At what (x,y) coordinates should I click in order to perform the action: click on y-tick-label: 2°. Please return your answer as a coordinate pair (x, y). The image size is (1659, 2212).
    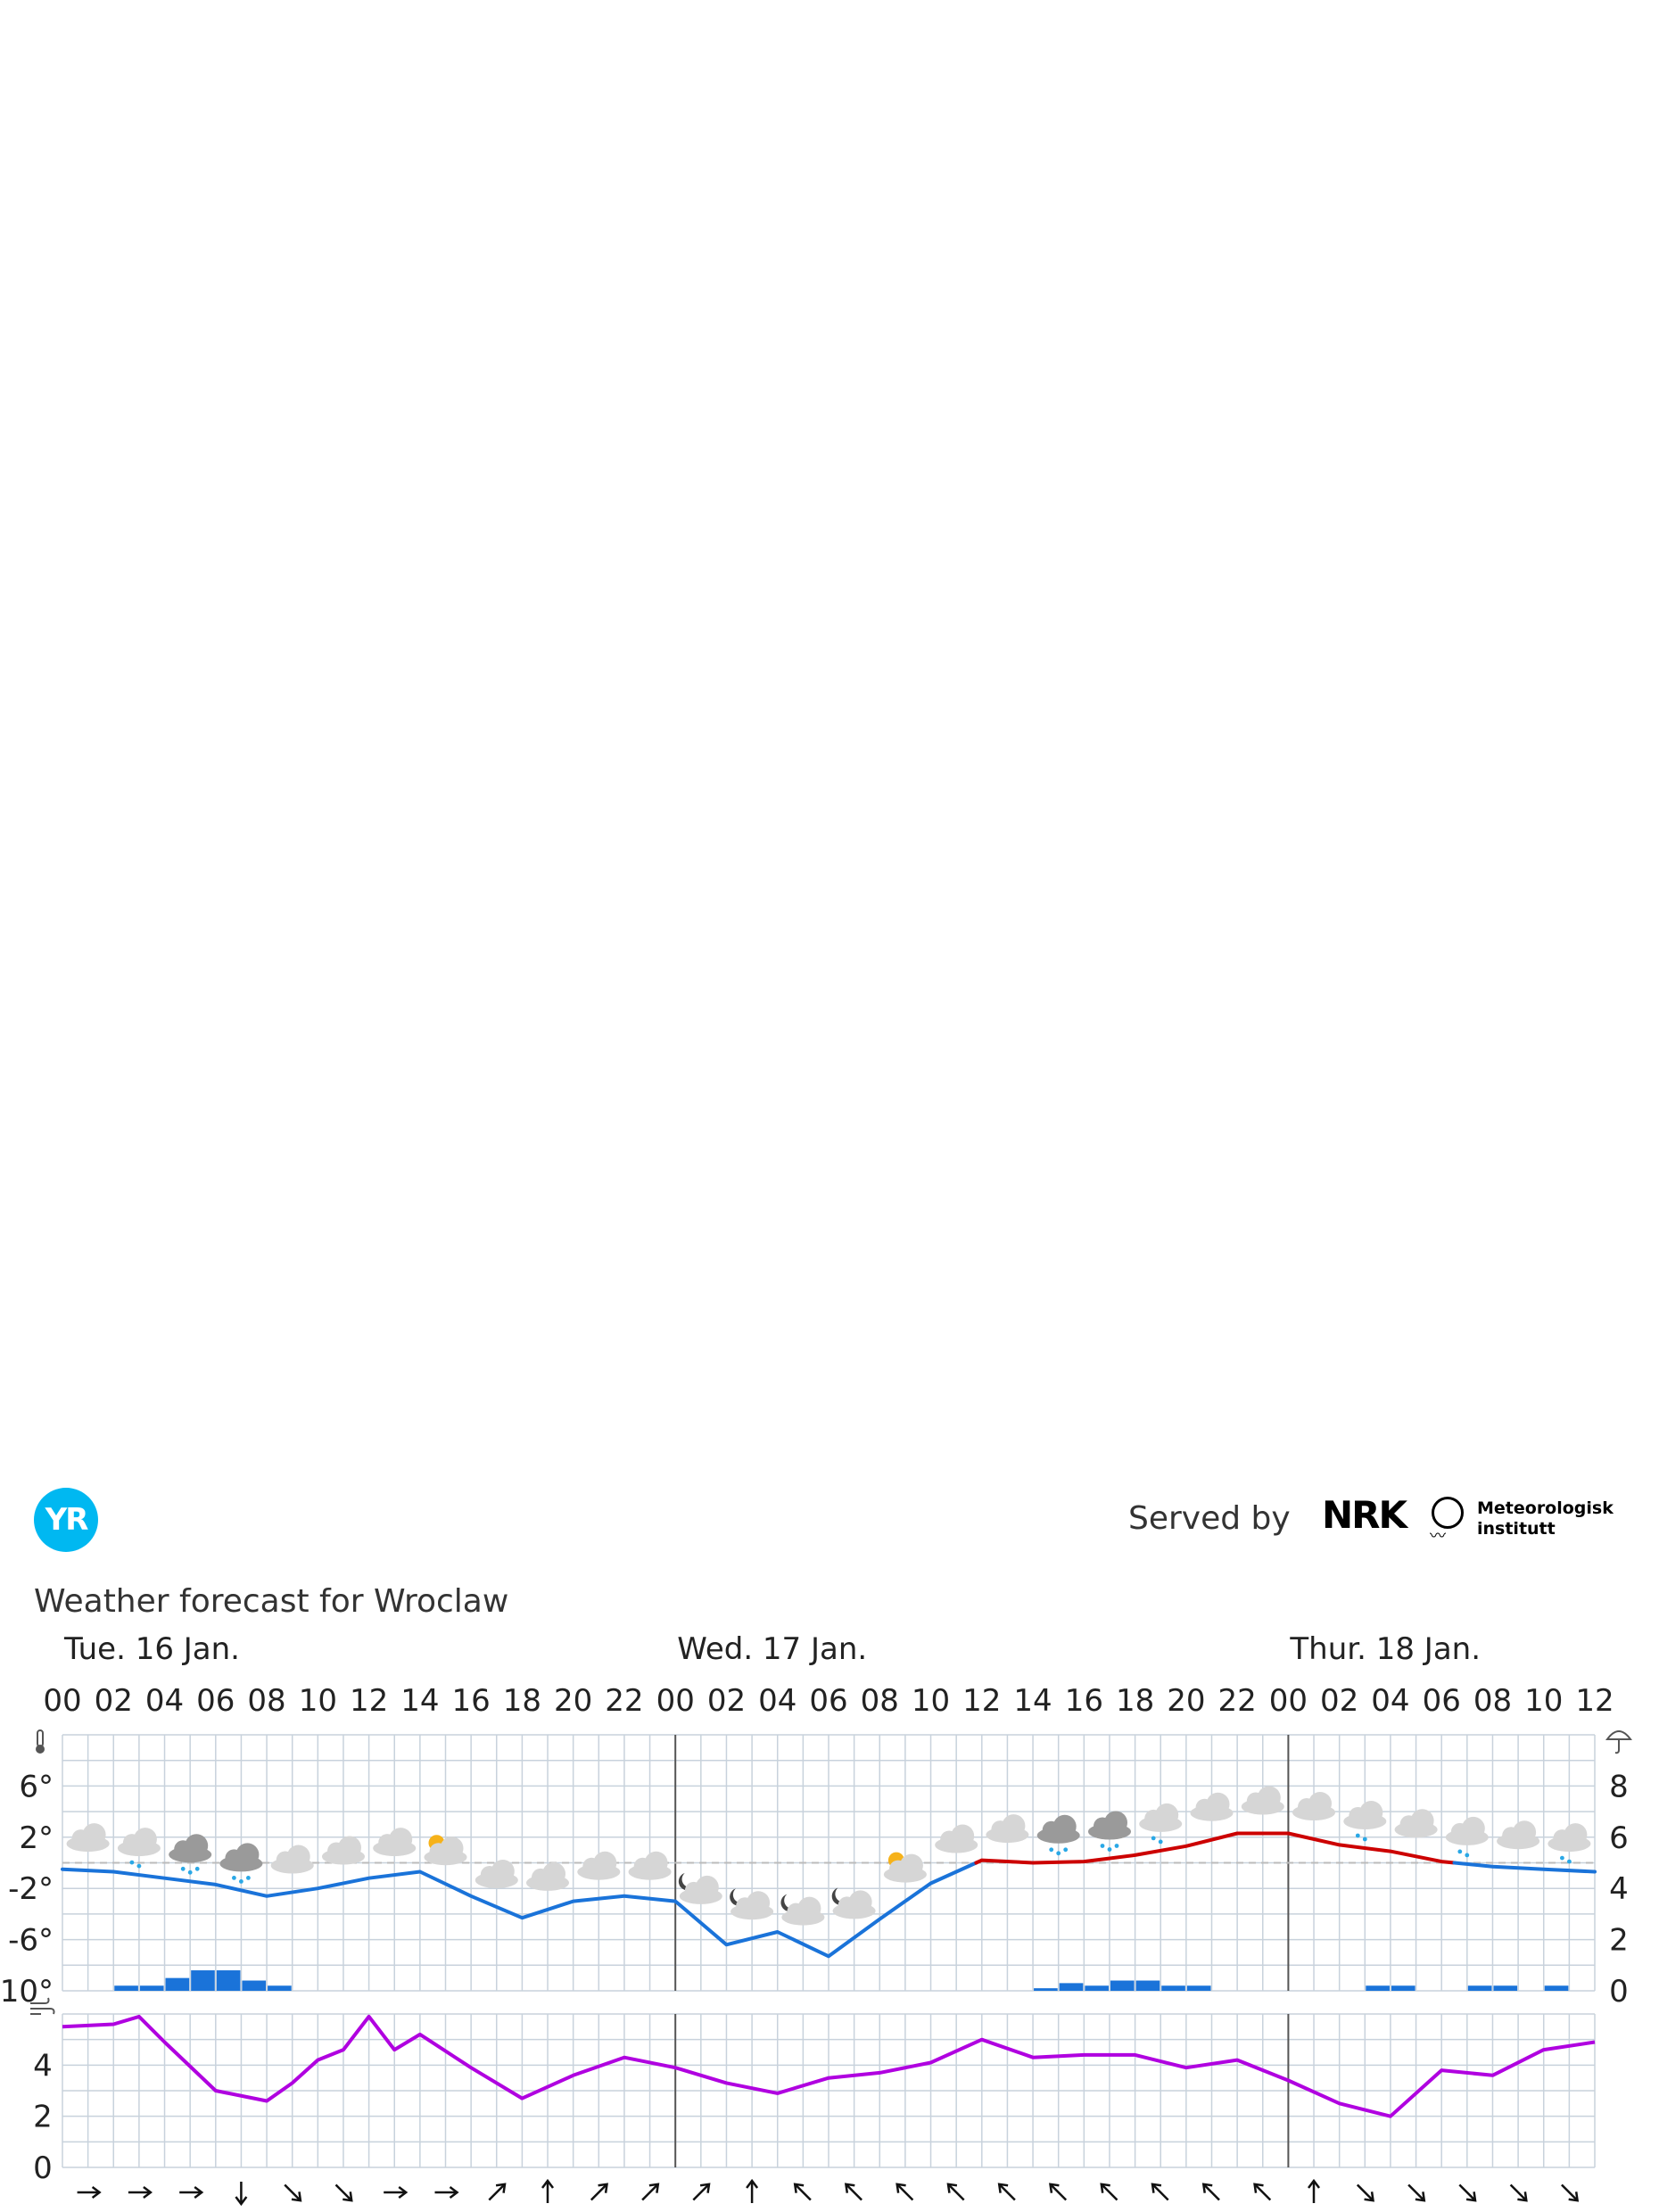
    Looking at the image, I should click on (37, 1838).